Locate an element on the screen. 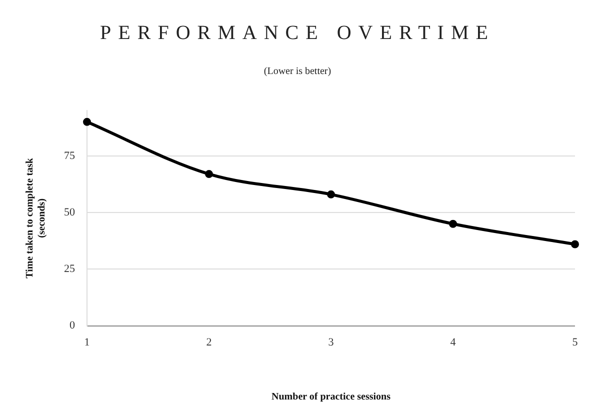 The width and height of the screenshot is (595, 409). chart-subtitle: (Lower is better) is located at coordinates (297, 71).